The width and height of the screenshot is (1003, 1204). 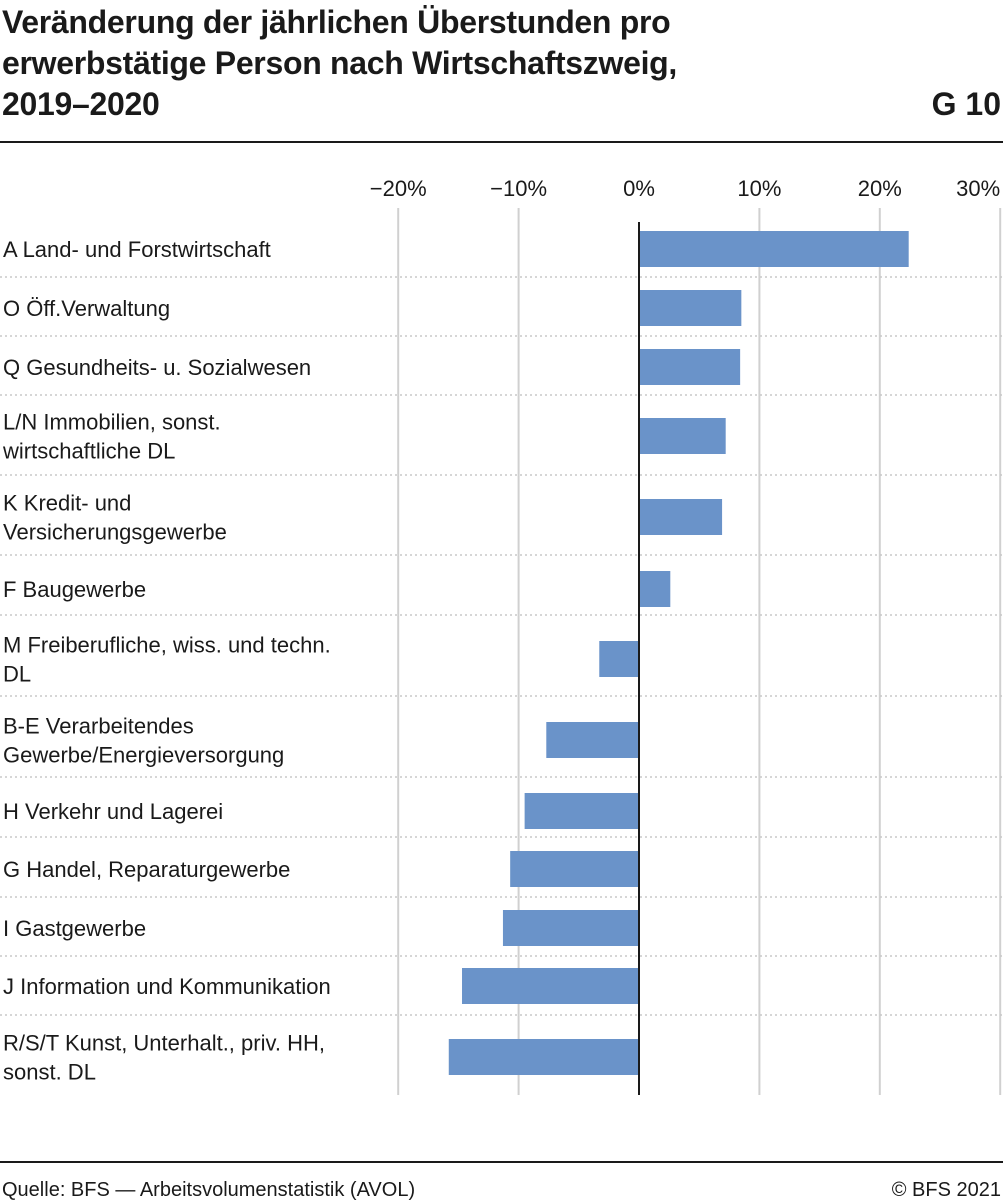 What do you see at coordinates (966, 104) in the screenshot?
I see `chart-number: G 10` at bounding box center [966, 104].